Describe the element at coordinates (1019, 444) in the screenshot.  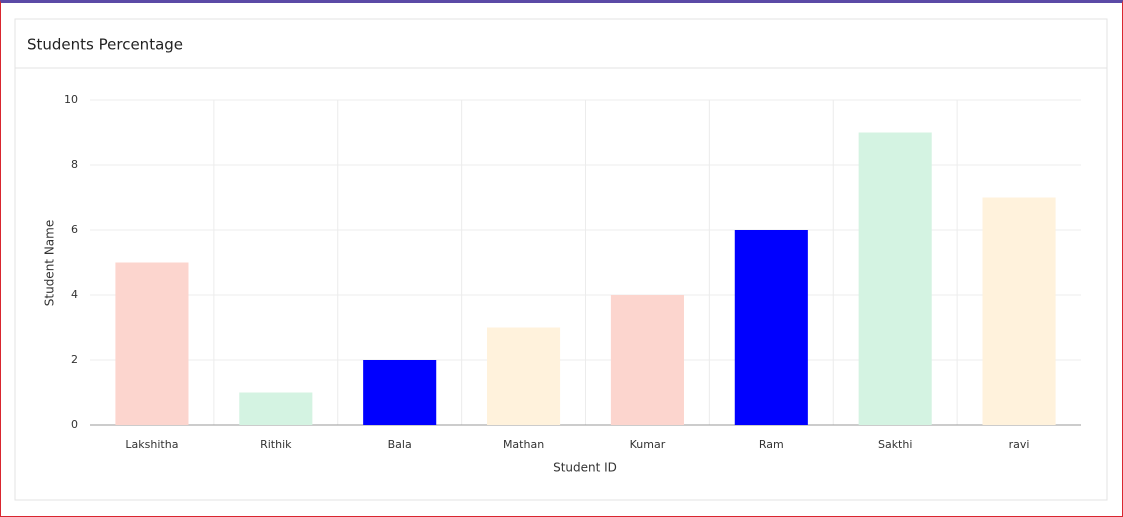
I see `x-tick-label: ravi` at that location.